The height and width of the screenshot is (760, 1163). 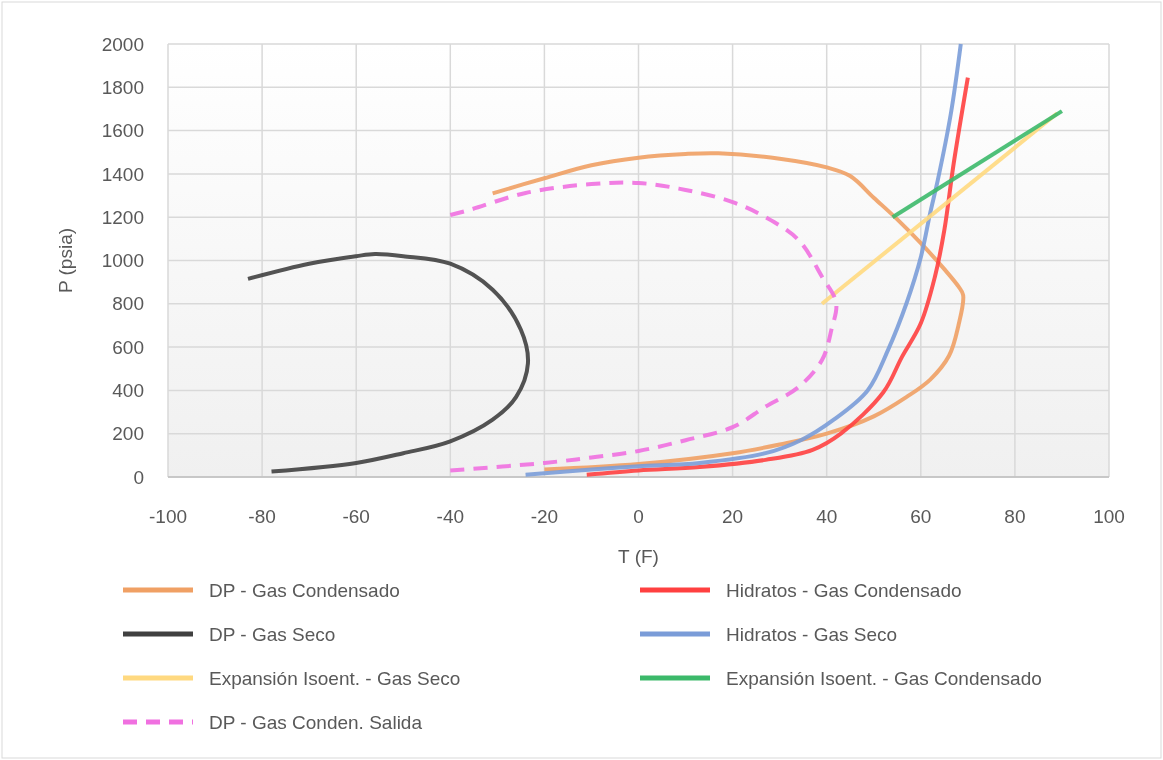 I want to click on legend-label: Expansión Isoent. - Gas Seco, so click(x=335, y=678).